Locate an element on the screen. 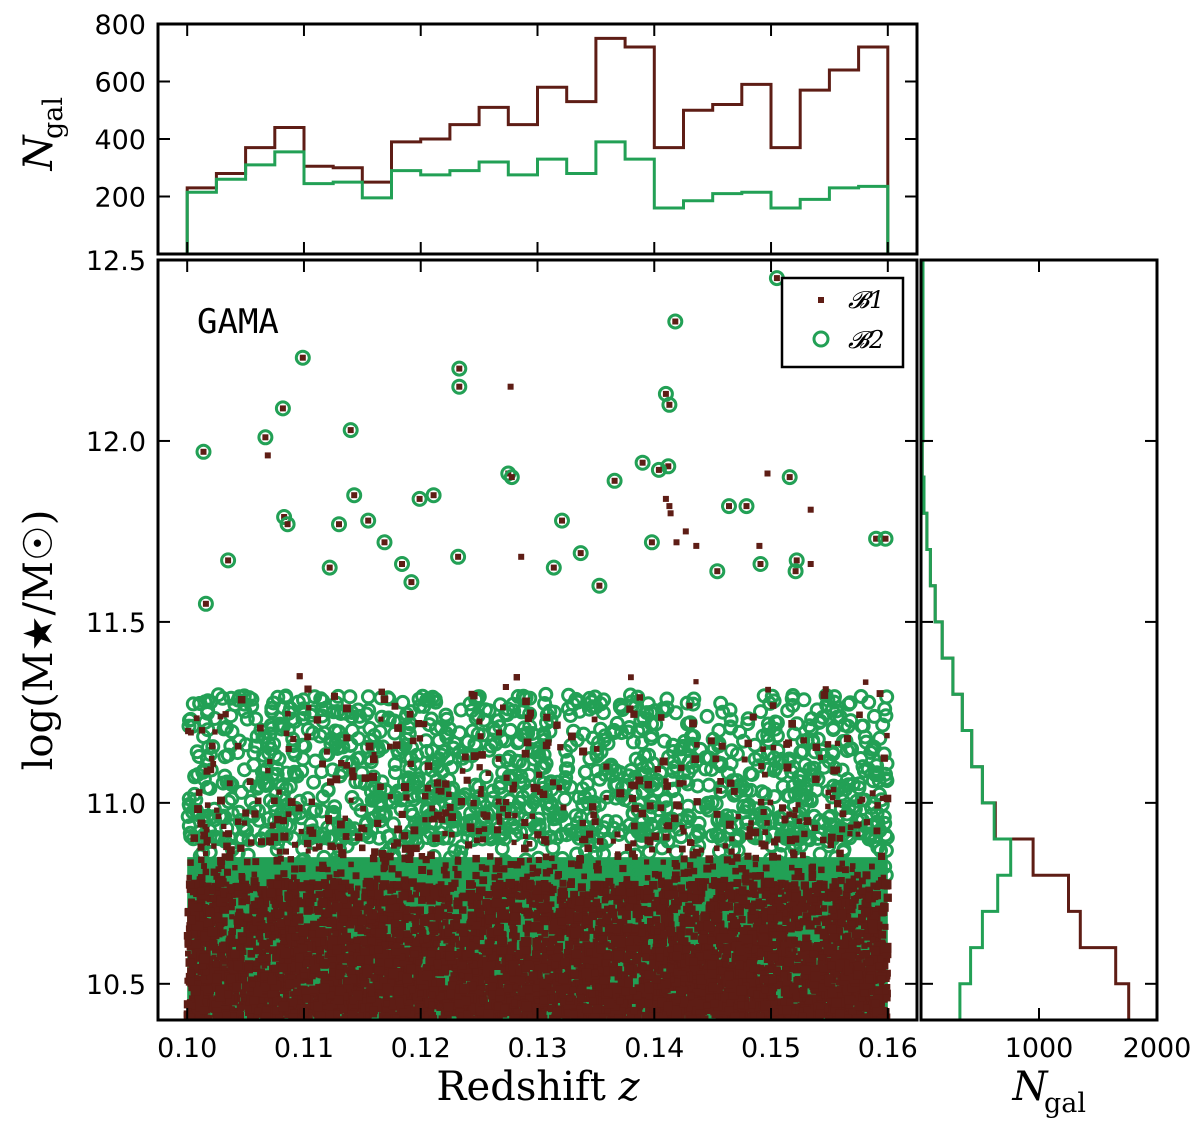 This screenshot has width=1200, height=1135. top-histogram-ylabel: N gal is located at coordinates (42, 134).